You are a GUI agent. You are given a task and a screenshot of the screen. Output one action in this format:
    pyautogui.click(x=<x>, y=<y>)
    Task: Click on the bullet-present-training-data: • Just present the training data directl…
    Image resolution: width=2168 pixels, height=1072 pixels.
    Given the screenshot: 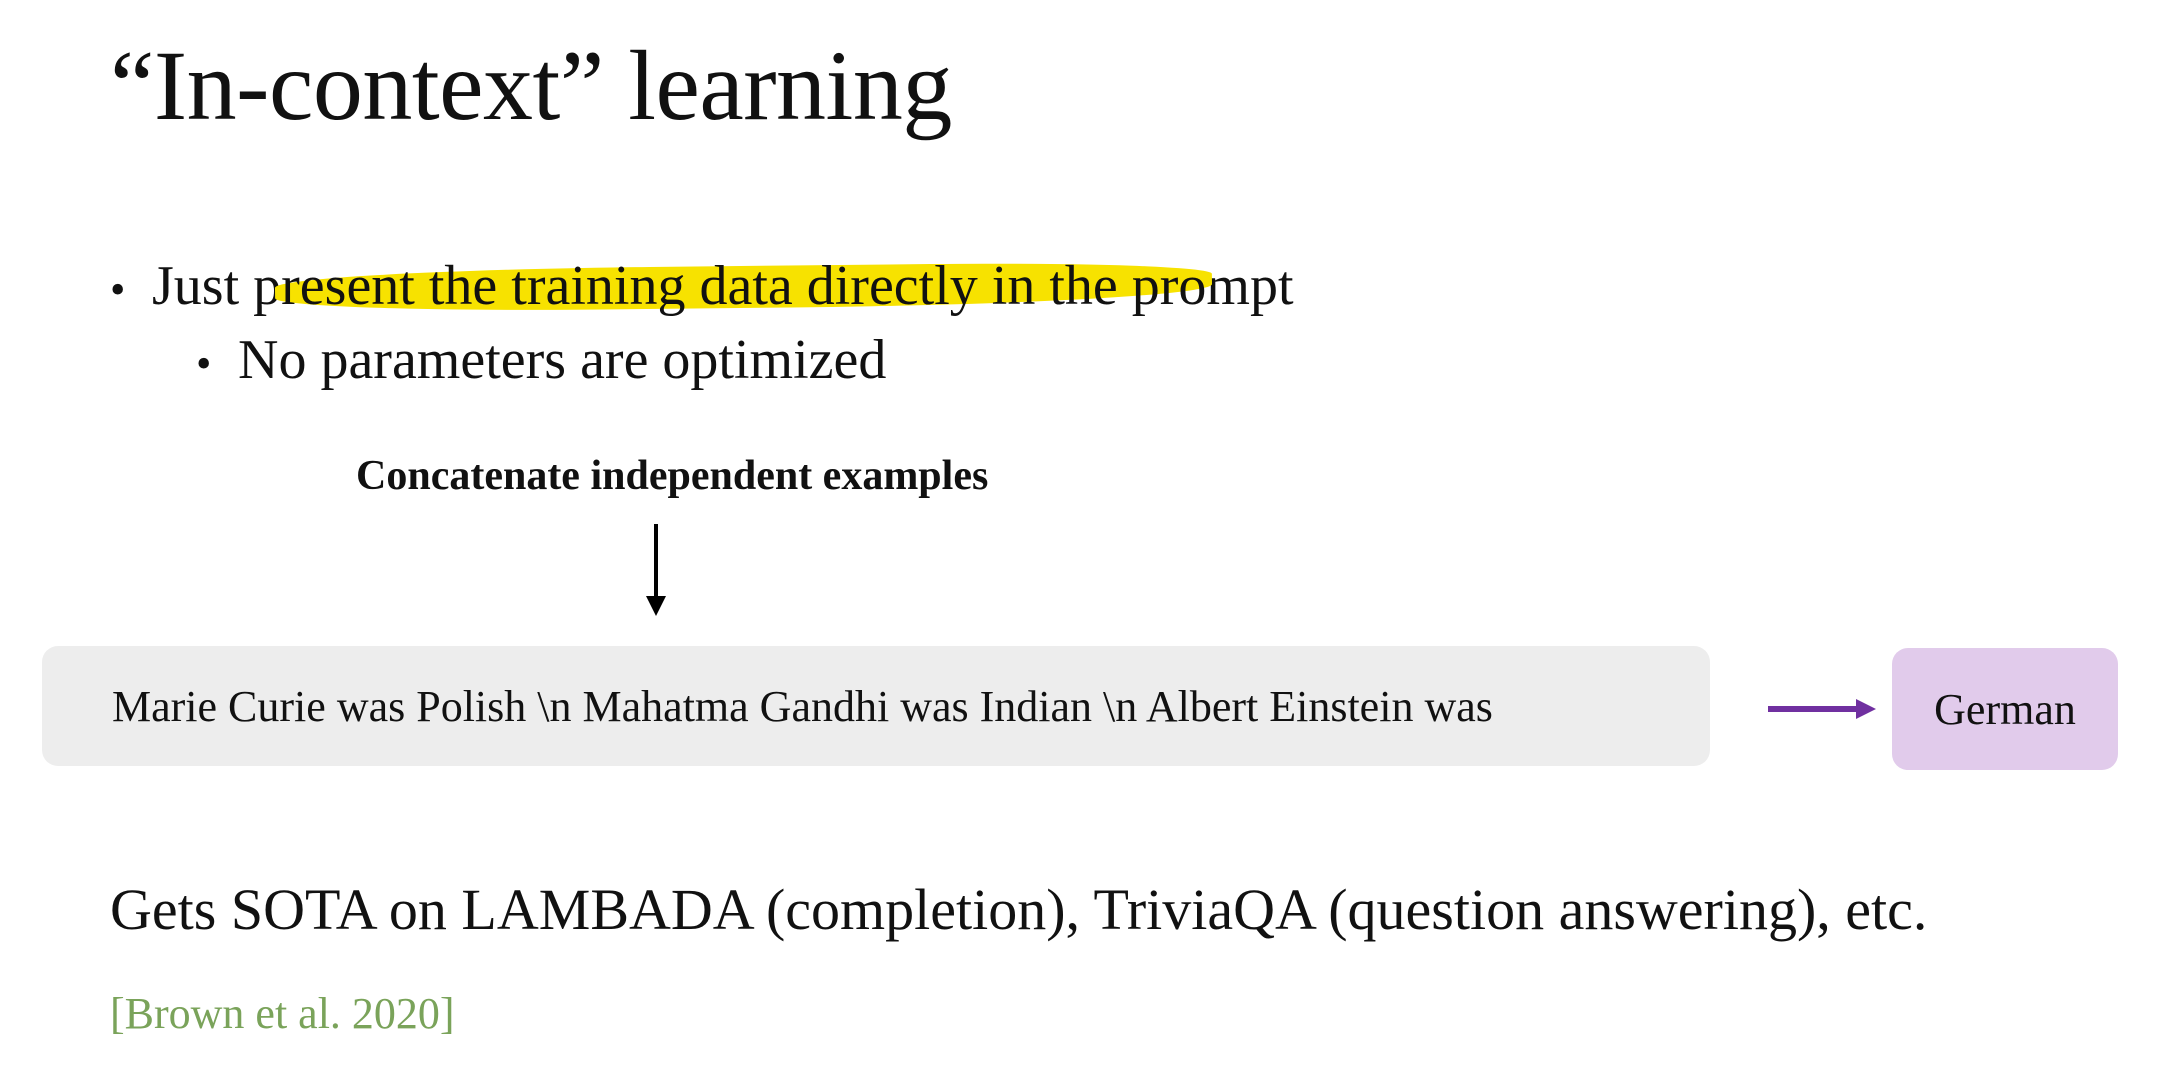 What is the action you would take?
    pyautogui.click(x=702, y=286)
    